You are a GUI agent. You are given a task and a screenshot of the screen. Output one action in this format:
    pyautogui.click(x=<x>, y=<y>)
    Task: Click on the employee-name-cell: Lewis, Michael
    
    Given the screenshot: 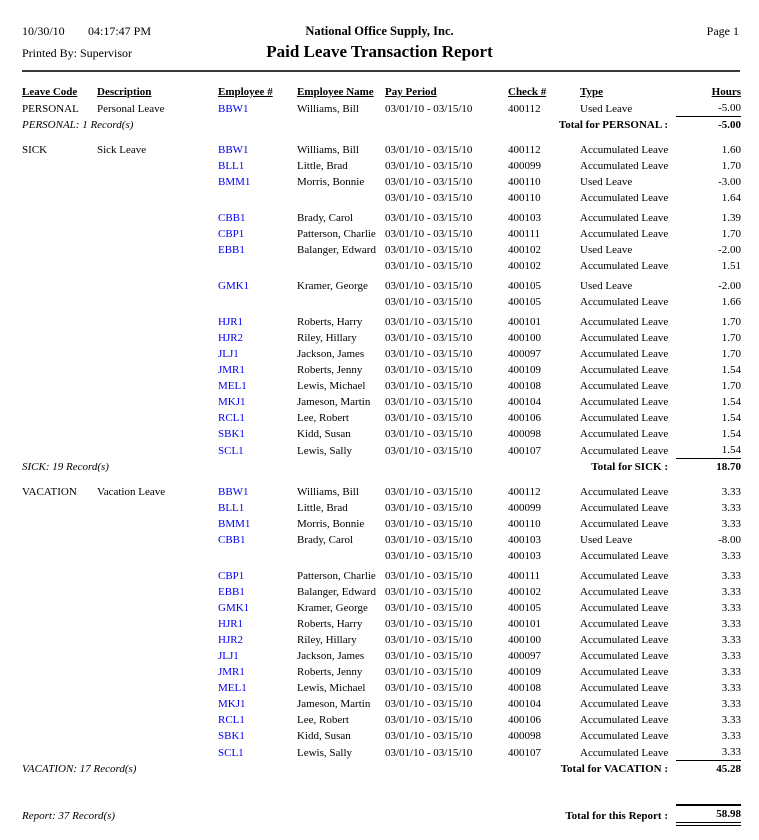 What is the action you would take?
    pyautogui.click(x=331, y=386)
    